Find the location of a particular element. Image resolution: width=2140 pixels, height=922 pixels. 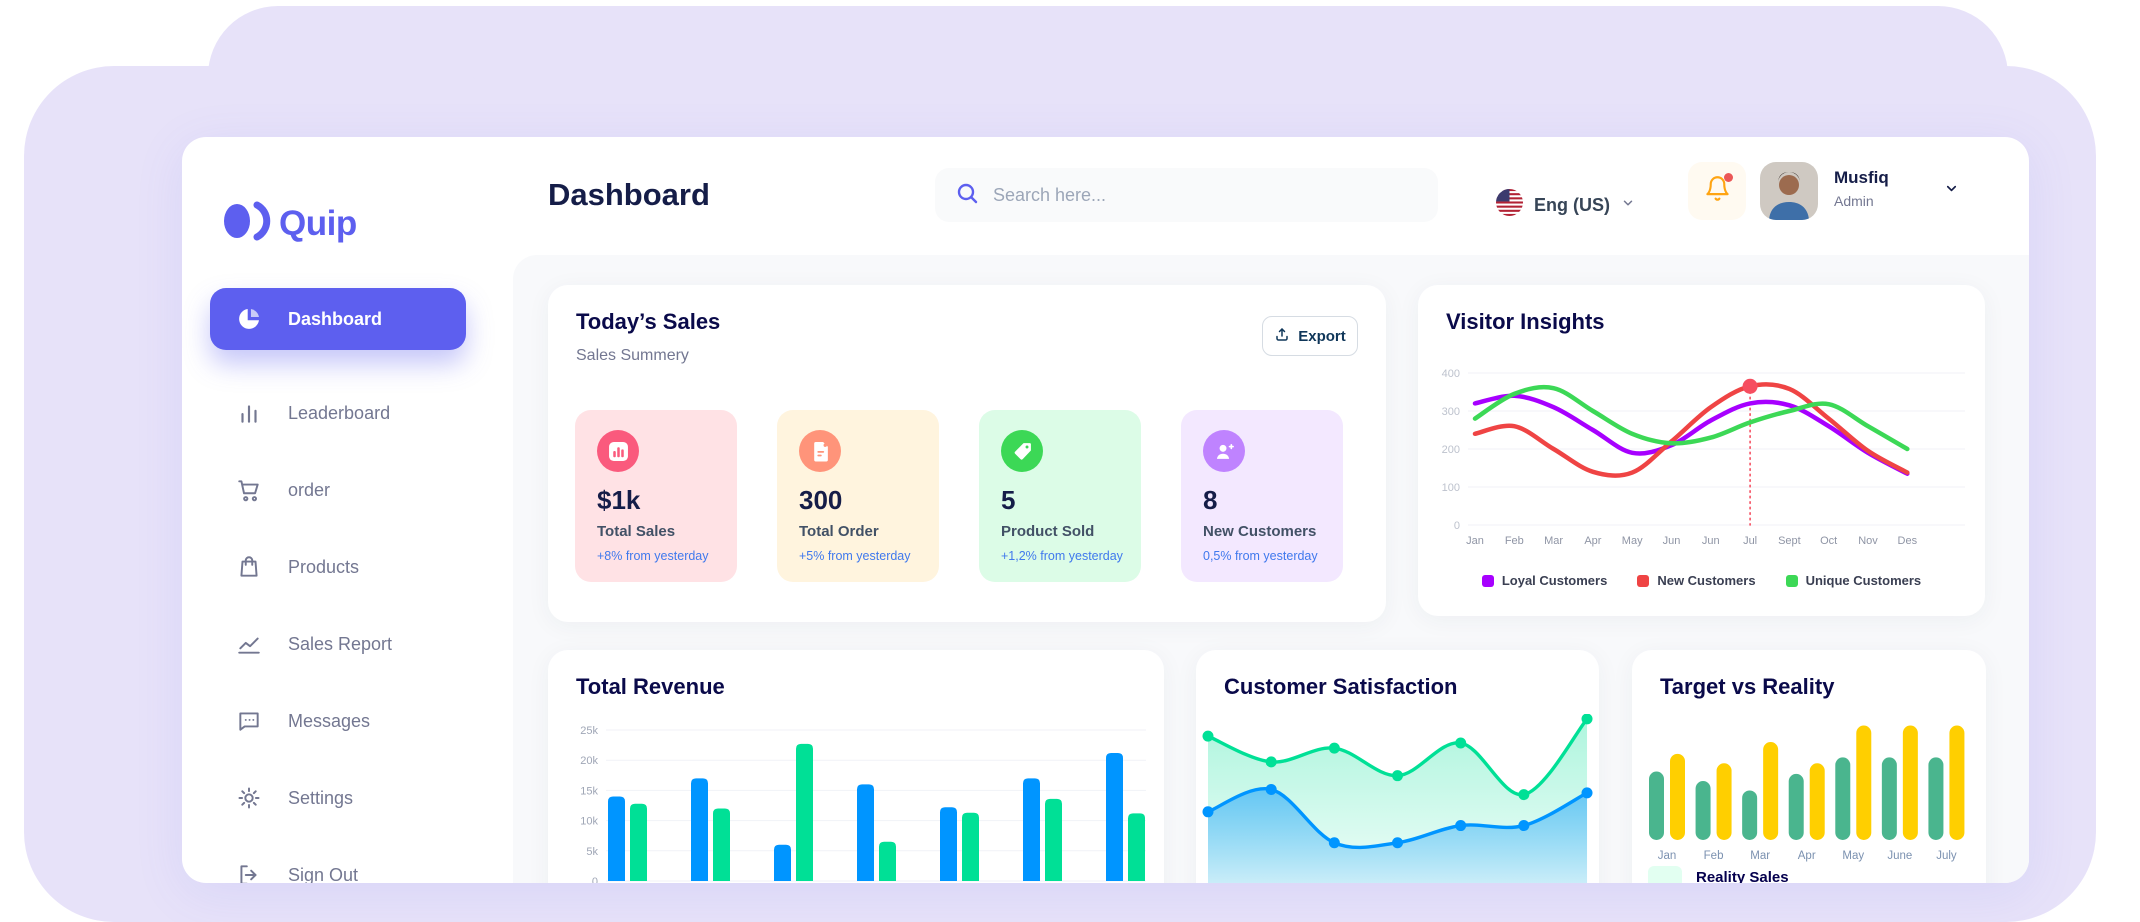

sidebar-item-label: Sales Report is located at coordinates (340, 643).